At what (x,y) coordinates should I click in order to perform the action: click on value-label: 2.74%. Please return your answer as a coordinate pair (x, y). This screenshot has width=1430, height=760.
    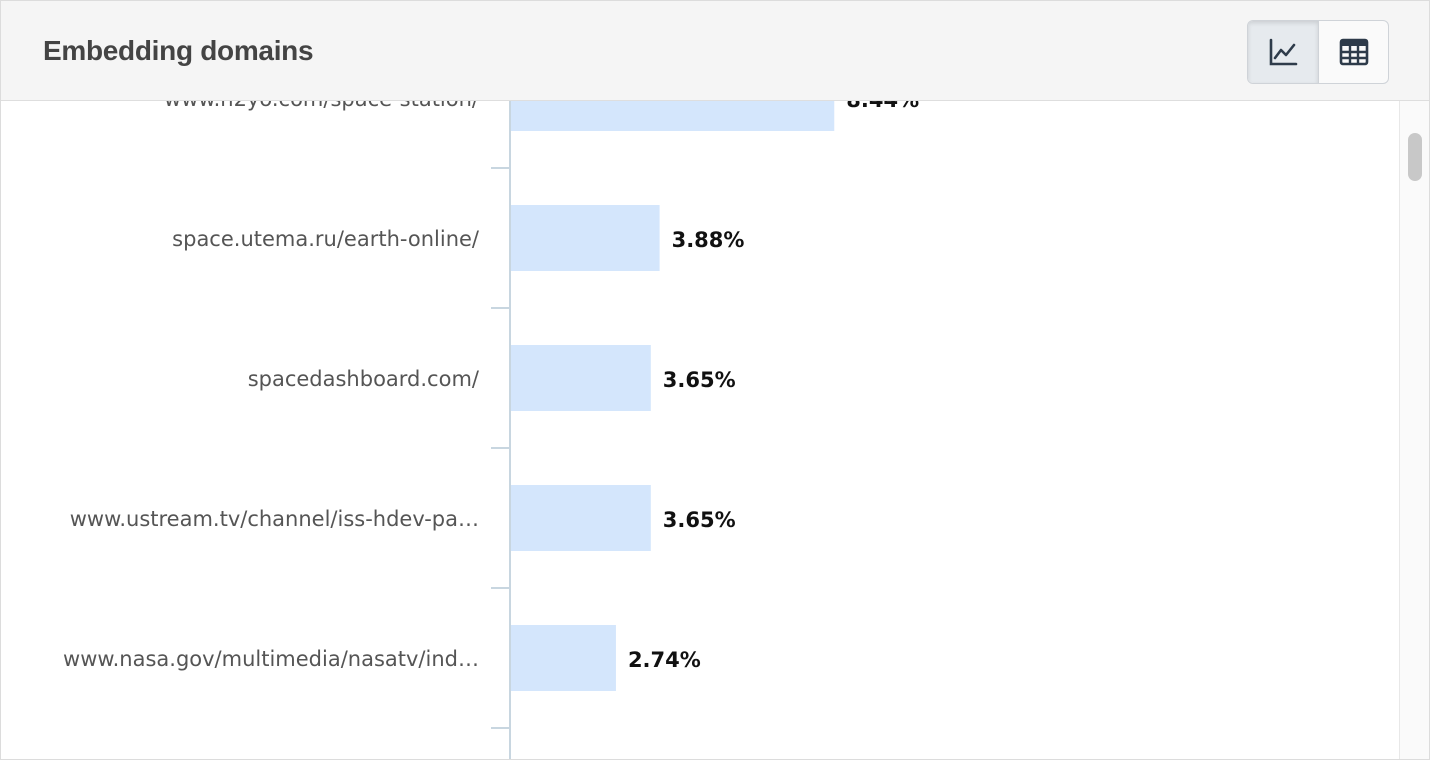
    Looking at the image, I should click on (664, 660).